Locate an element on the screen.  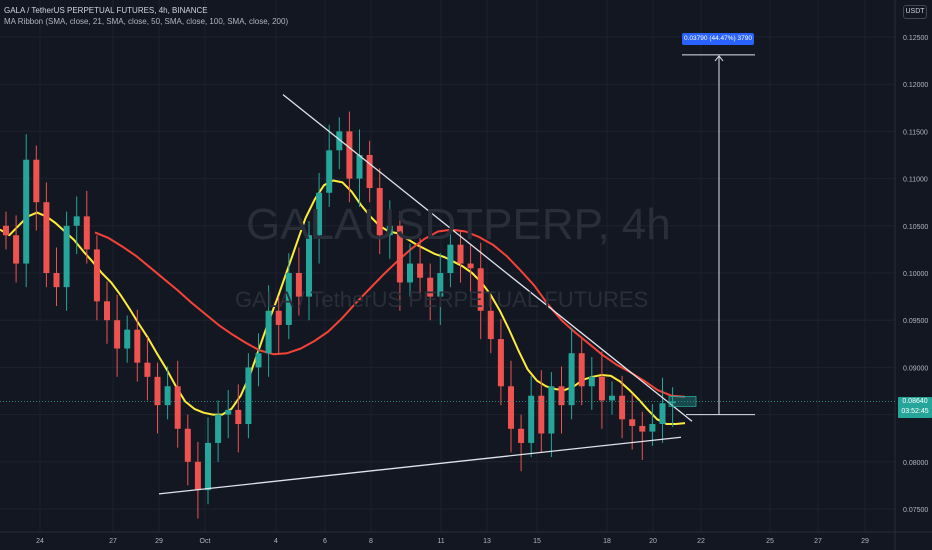
price-tick-label: 0.11000 is located at coordinates (915, 180).